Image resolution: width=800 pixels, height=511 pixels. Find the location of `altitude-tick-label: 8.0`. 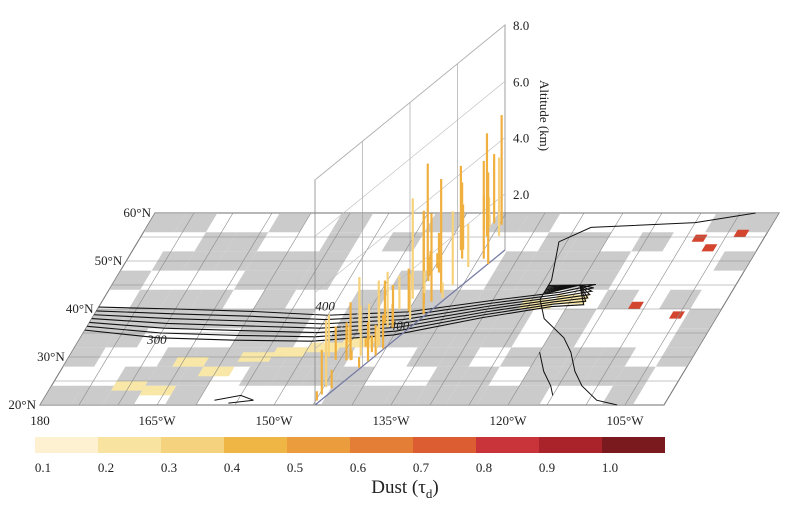

altitude-tick-label: 8.0 is located at coordinates (521, 25).